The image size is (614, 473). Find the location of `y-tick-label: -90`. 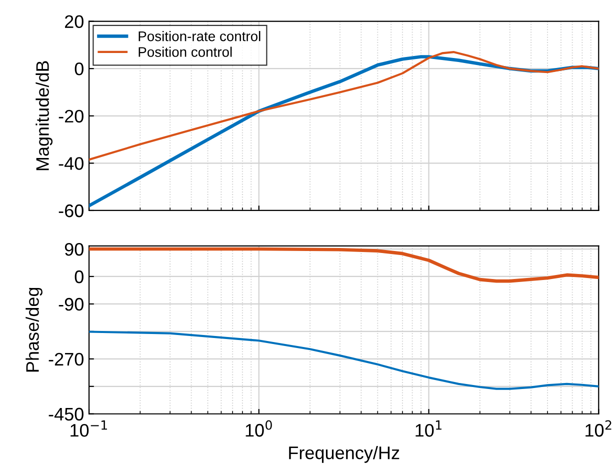

y-tick-label: -90 is located at coordinates (71, 304).